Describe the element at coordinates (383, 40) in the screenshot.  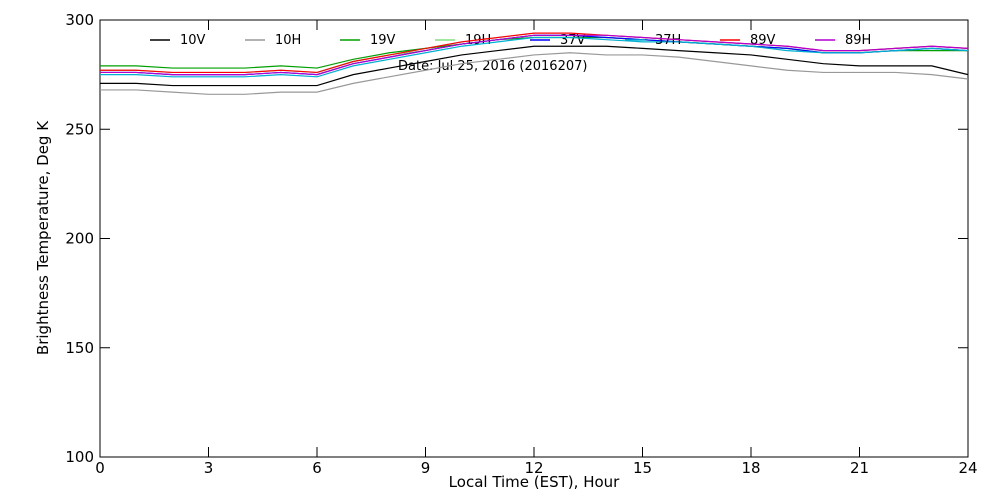
I see `legend-label: 19V` at that location.